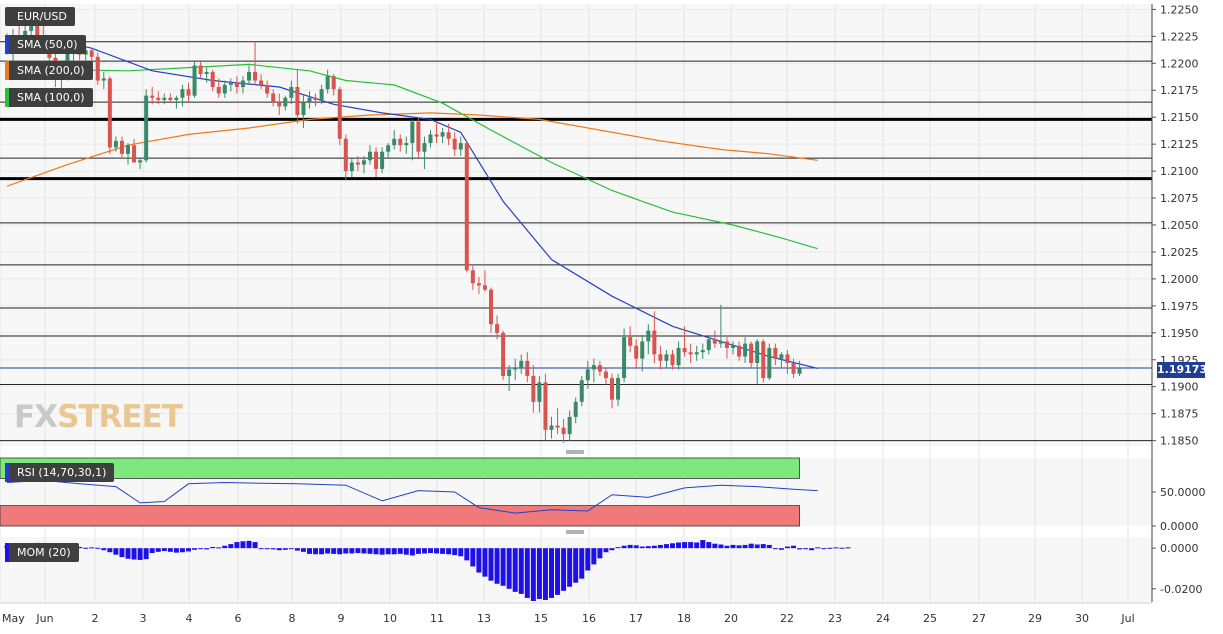 The height and width of the screenshot is (634, 1223). I want to click on y-tick-label: 1.2225, so click(1179, 36).